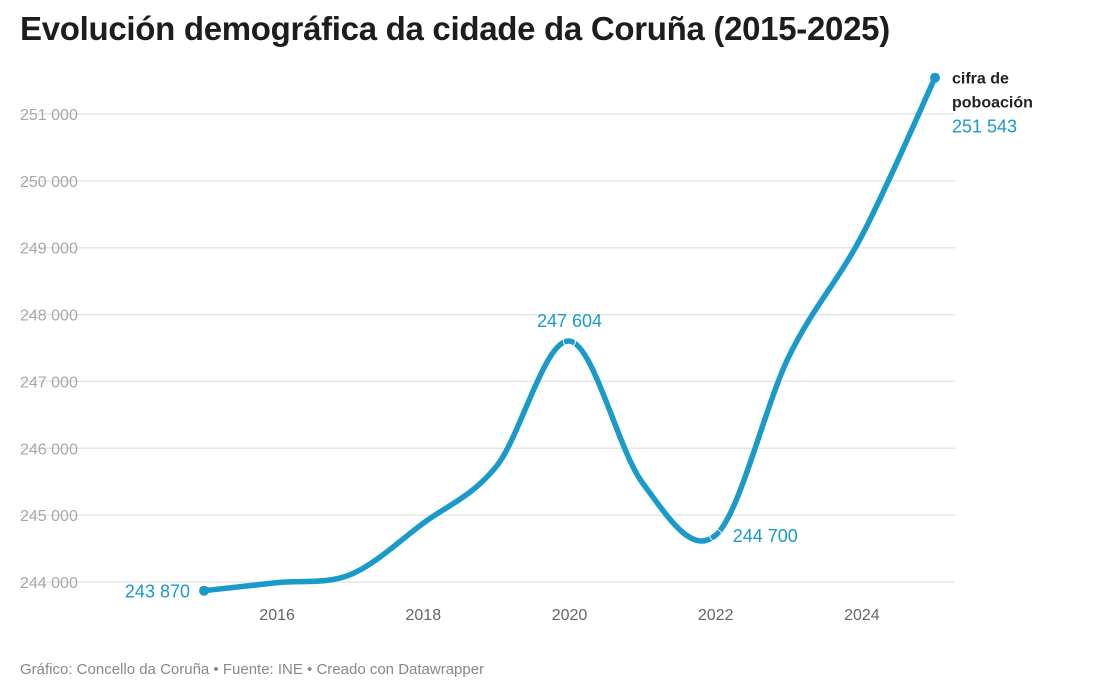  What do you see at coordinates (49, 249) in the screenshot?
I see `y-tick-label: 249 000` at bounding box center [49, 249].